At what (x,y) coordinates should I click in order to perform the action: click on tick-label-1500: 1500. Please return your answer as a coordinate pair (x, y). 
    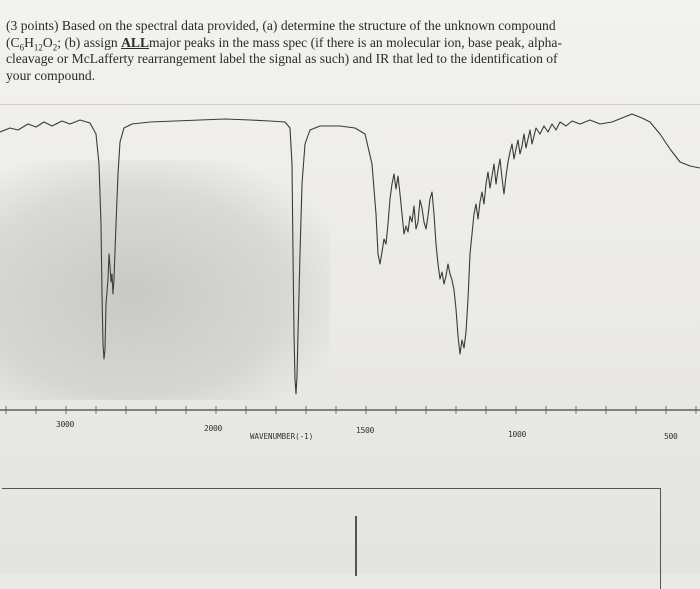
    Looking at the image, I should click on (365, 430).